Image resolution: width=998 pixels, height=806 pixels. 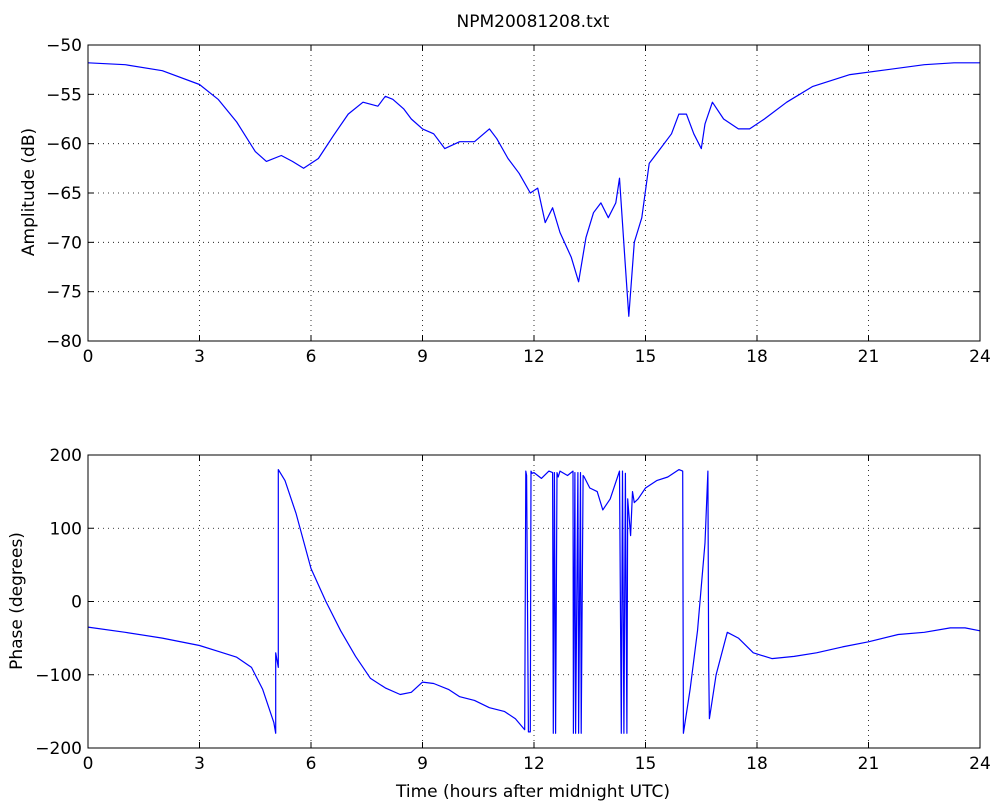 What do you see at coordinates (64, 342) in the screenshot?
I see `y-tick-label: −80` at bounding box center [64, 342].